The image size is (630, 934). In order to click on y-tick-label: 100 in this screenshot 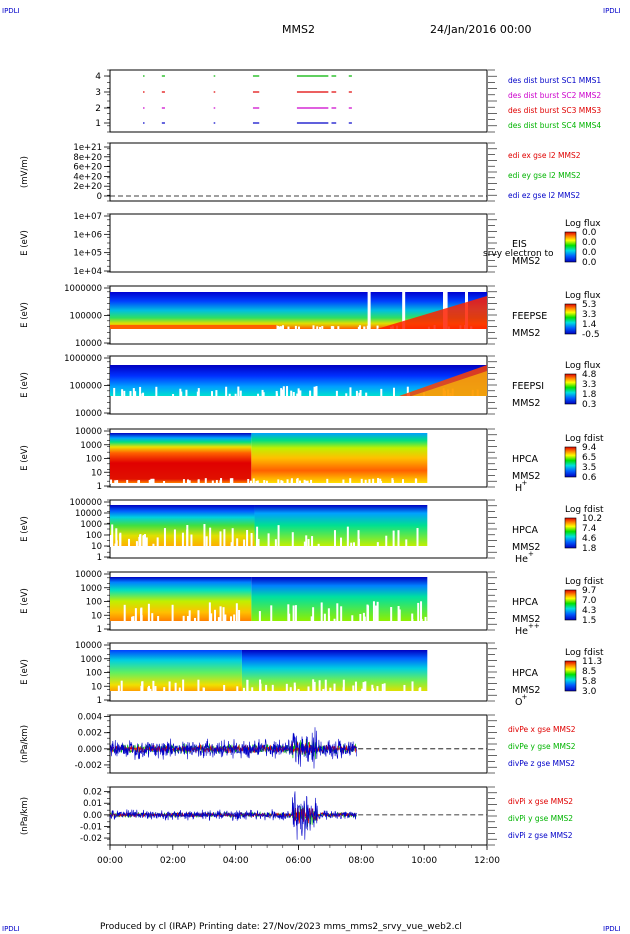, I will do `click(94, 536)`.